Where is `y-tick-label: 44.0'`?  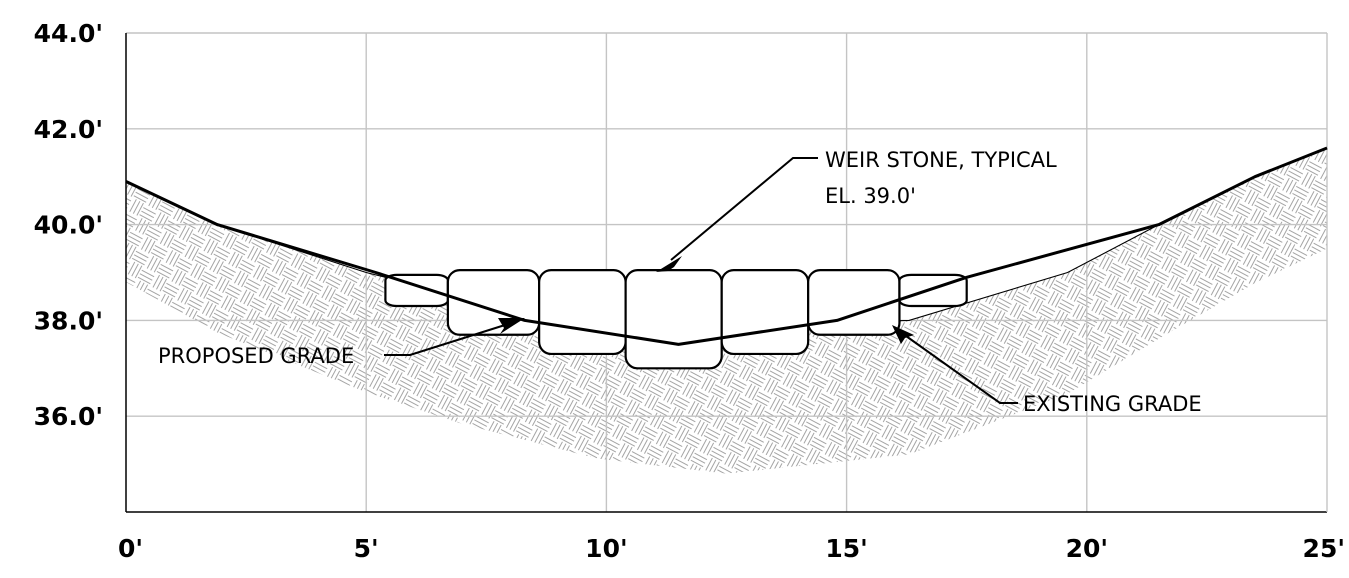
y-tick-label: 44.0' is located at coordinates (68, 33).